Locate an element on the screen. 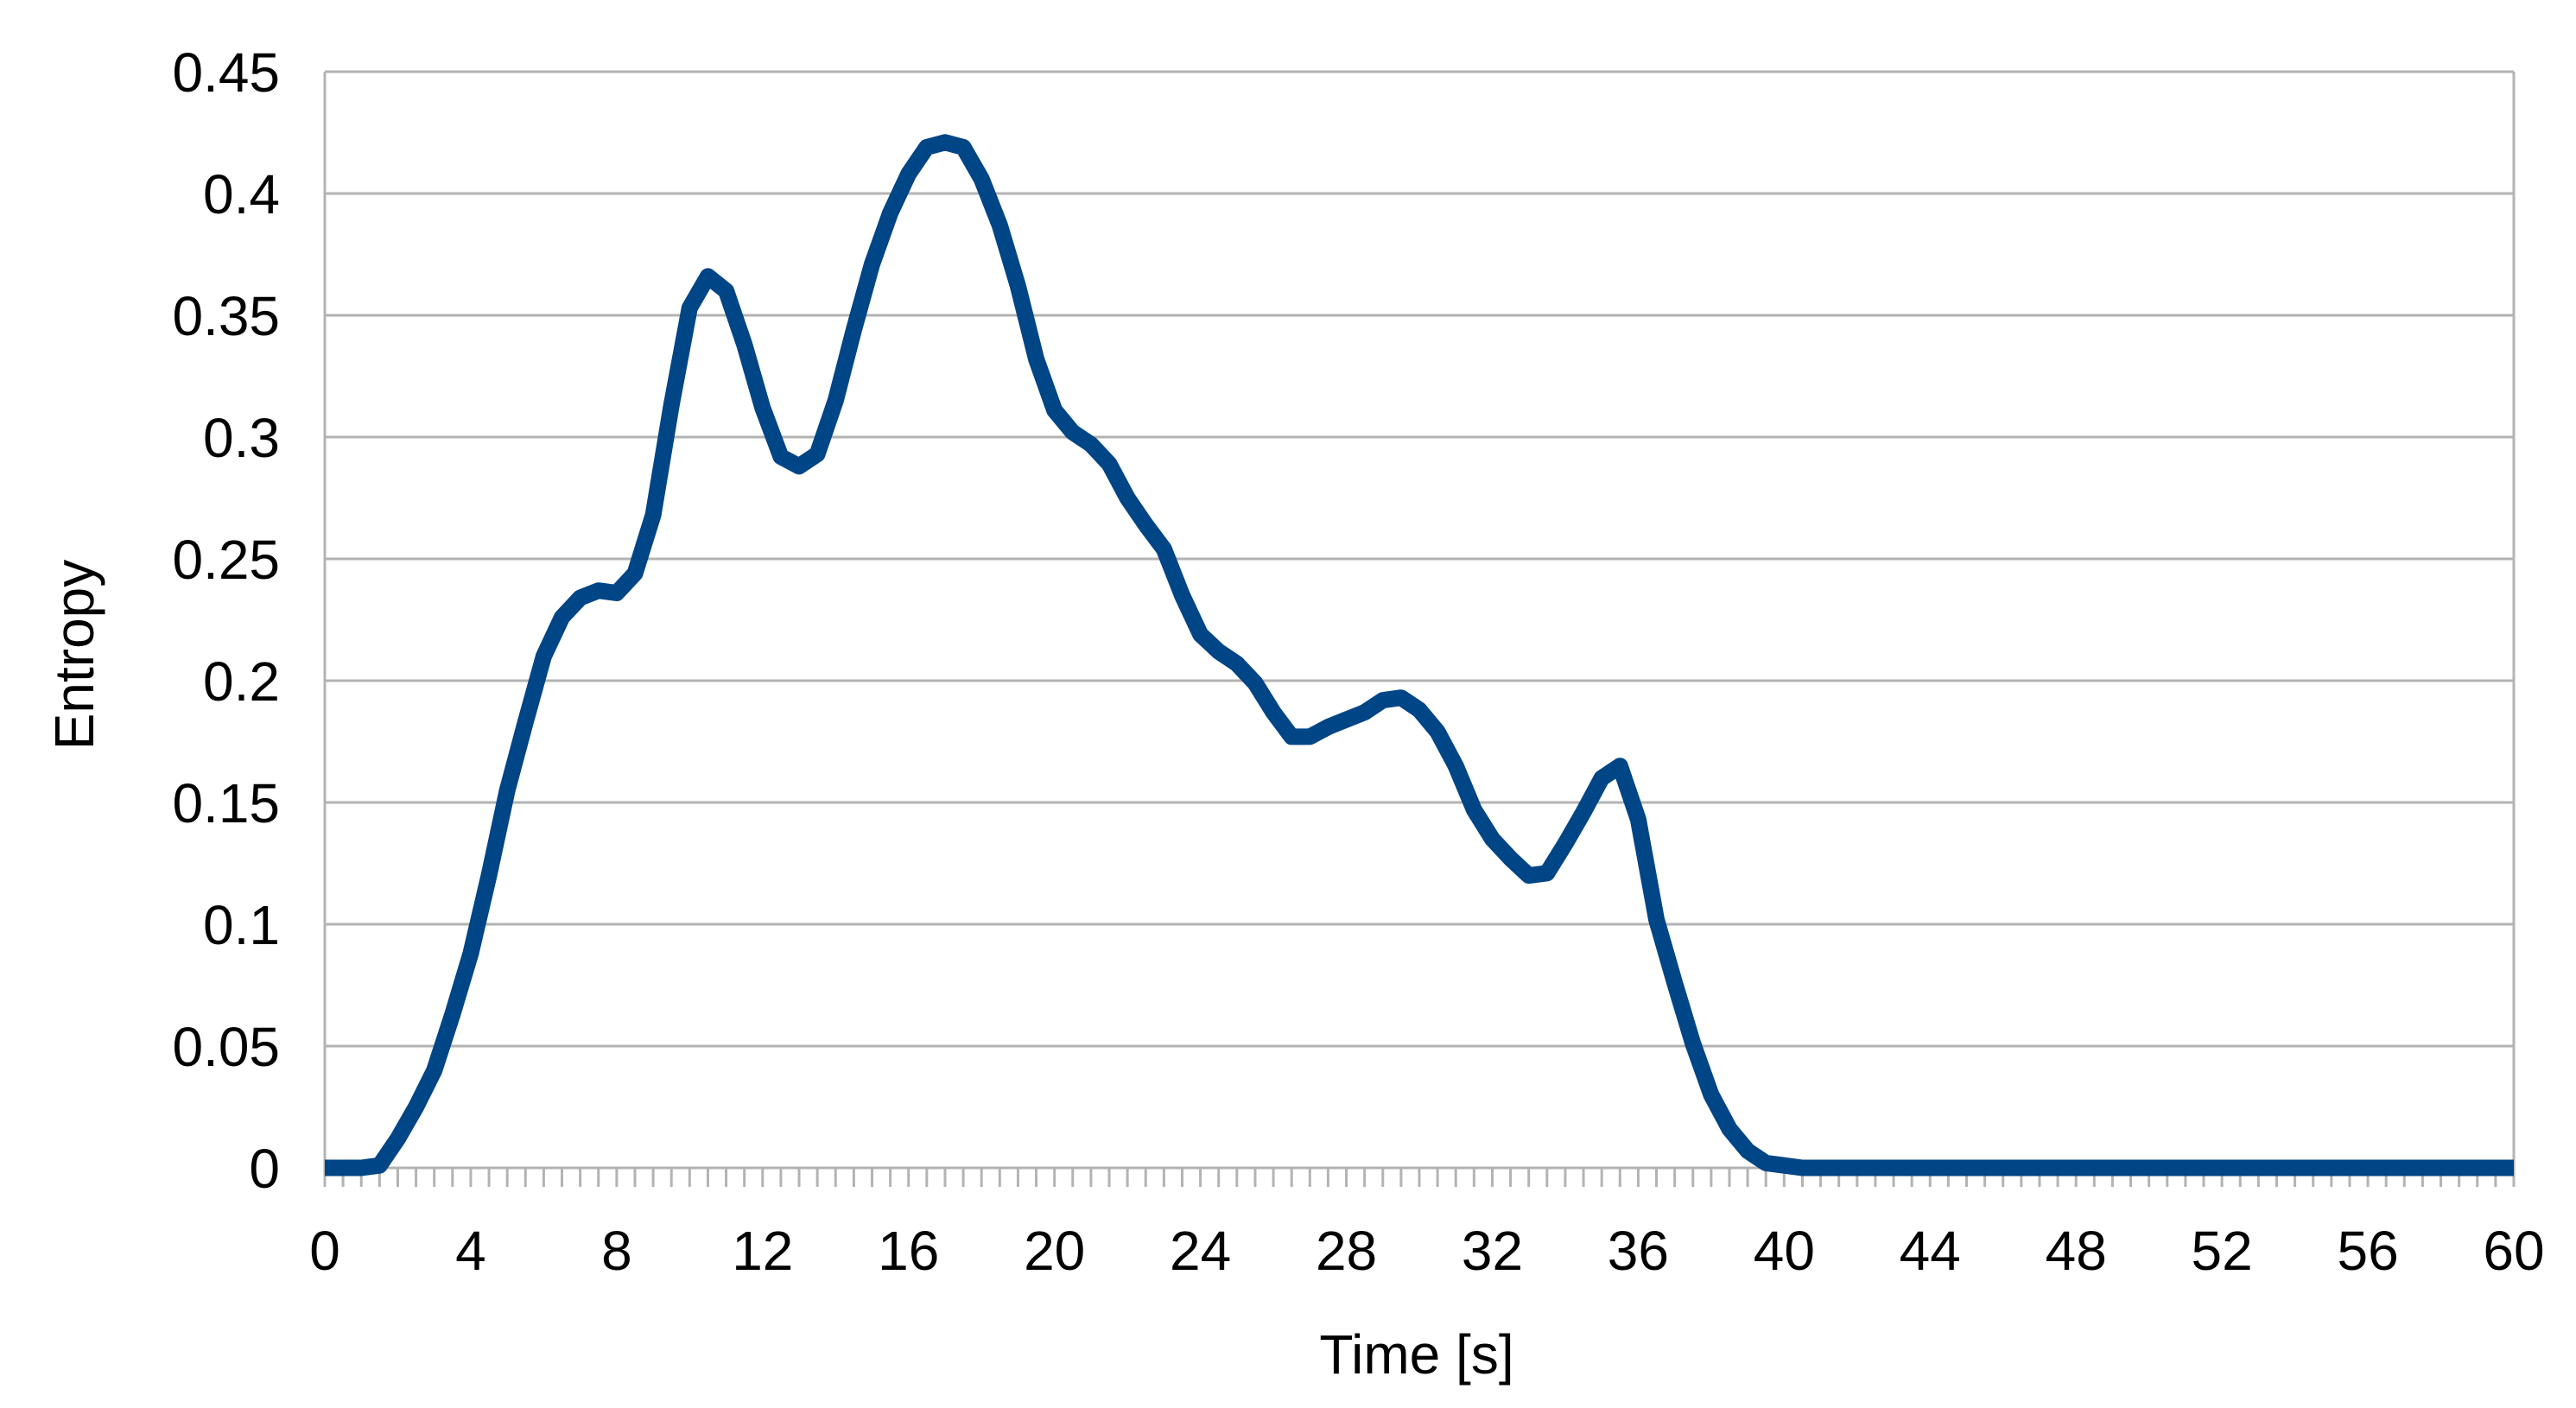 This screenshot has height=1408, width=2576. y-tick-label: 0.3 is located at coordinates (241, 438).